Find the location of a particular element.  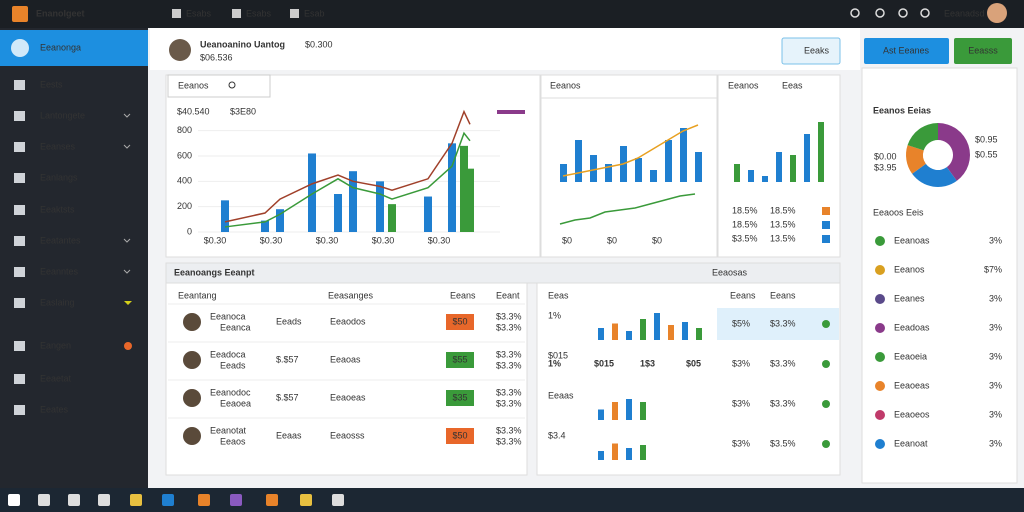

row-cell: $3.4 is located at coordinates (557, 435).